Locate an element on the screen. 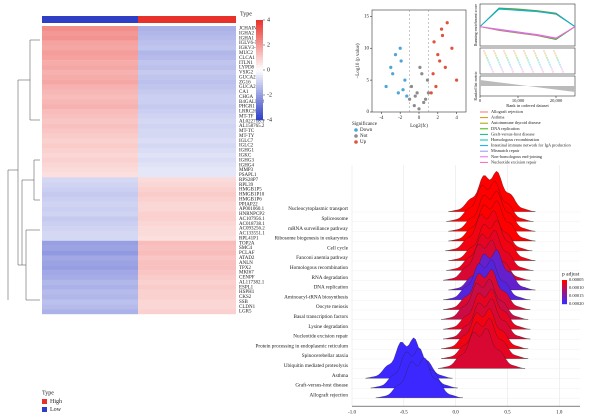 The height and width of the screenshot is (416, 600). gene-label: IGHA2 is located at coordinates (246, 33).